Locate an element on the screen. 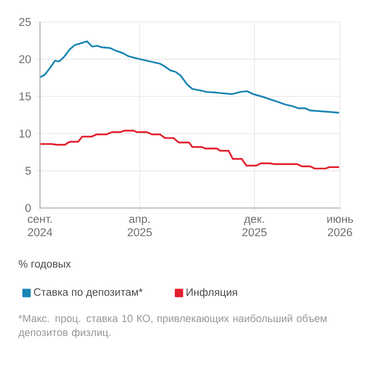  legend-label: Ставка по депозитам* is located at coordinates (88, 293).